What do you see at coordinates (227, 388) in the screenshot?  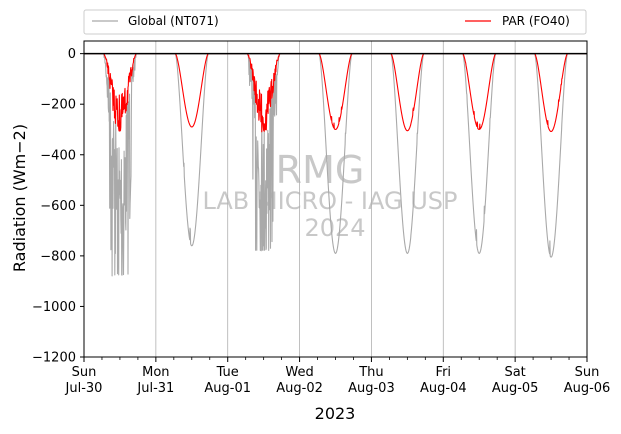 I see `x-tick-date-2: Aug-01` at bounding box center [227, 388].